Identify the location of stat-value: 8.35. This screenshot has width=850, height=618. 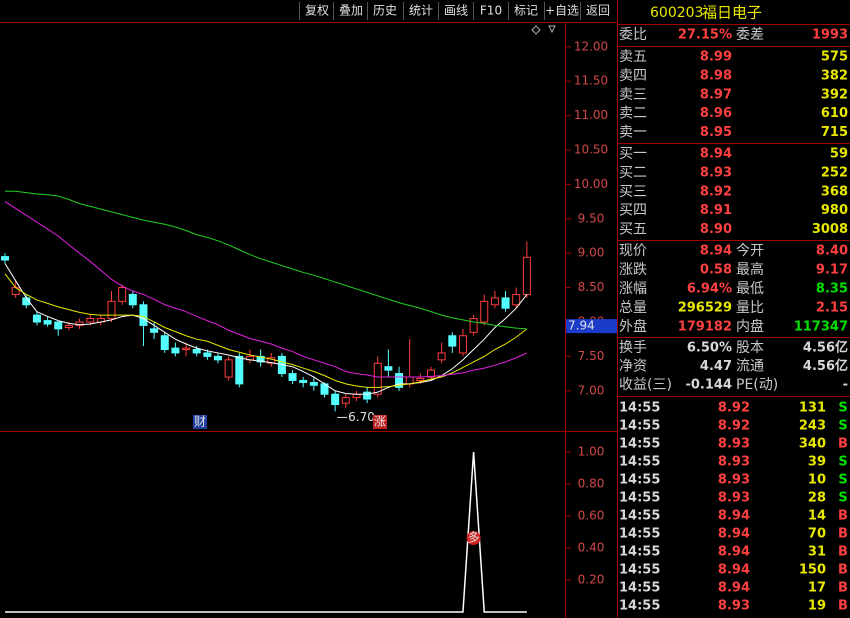
(832, 289).